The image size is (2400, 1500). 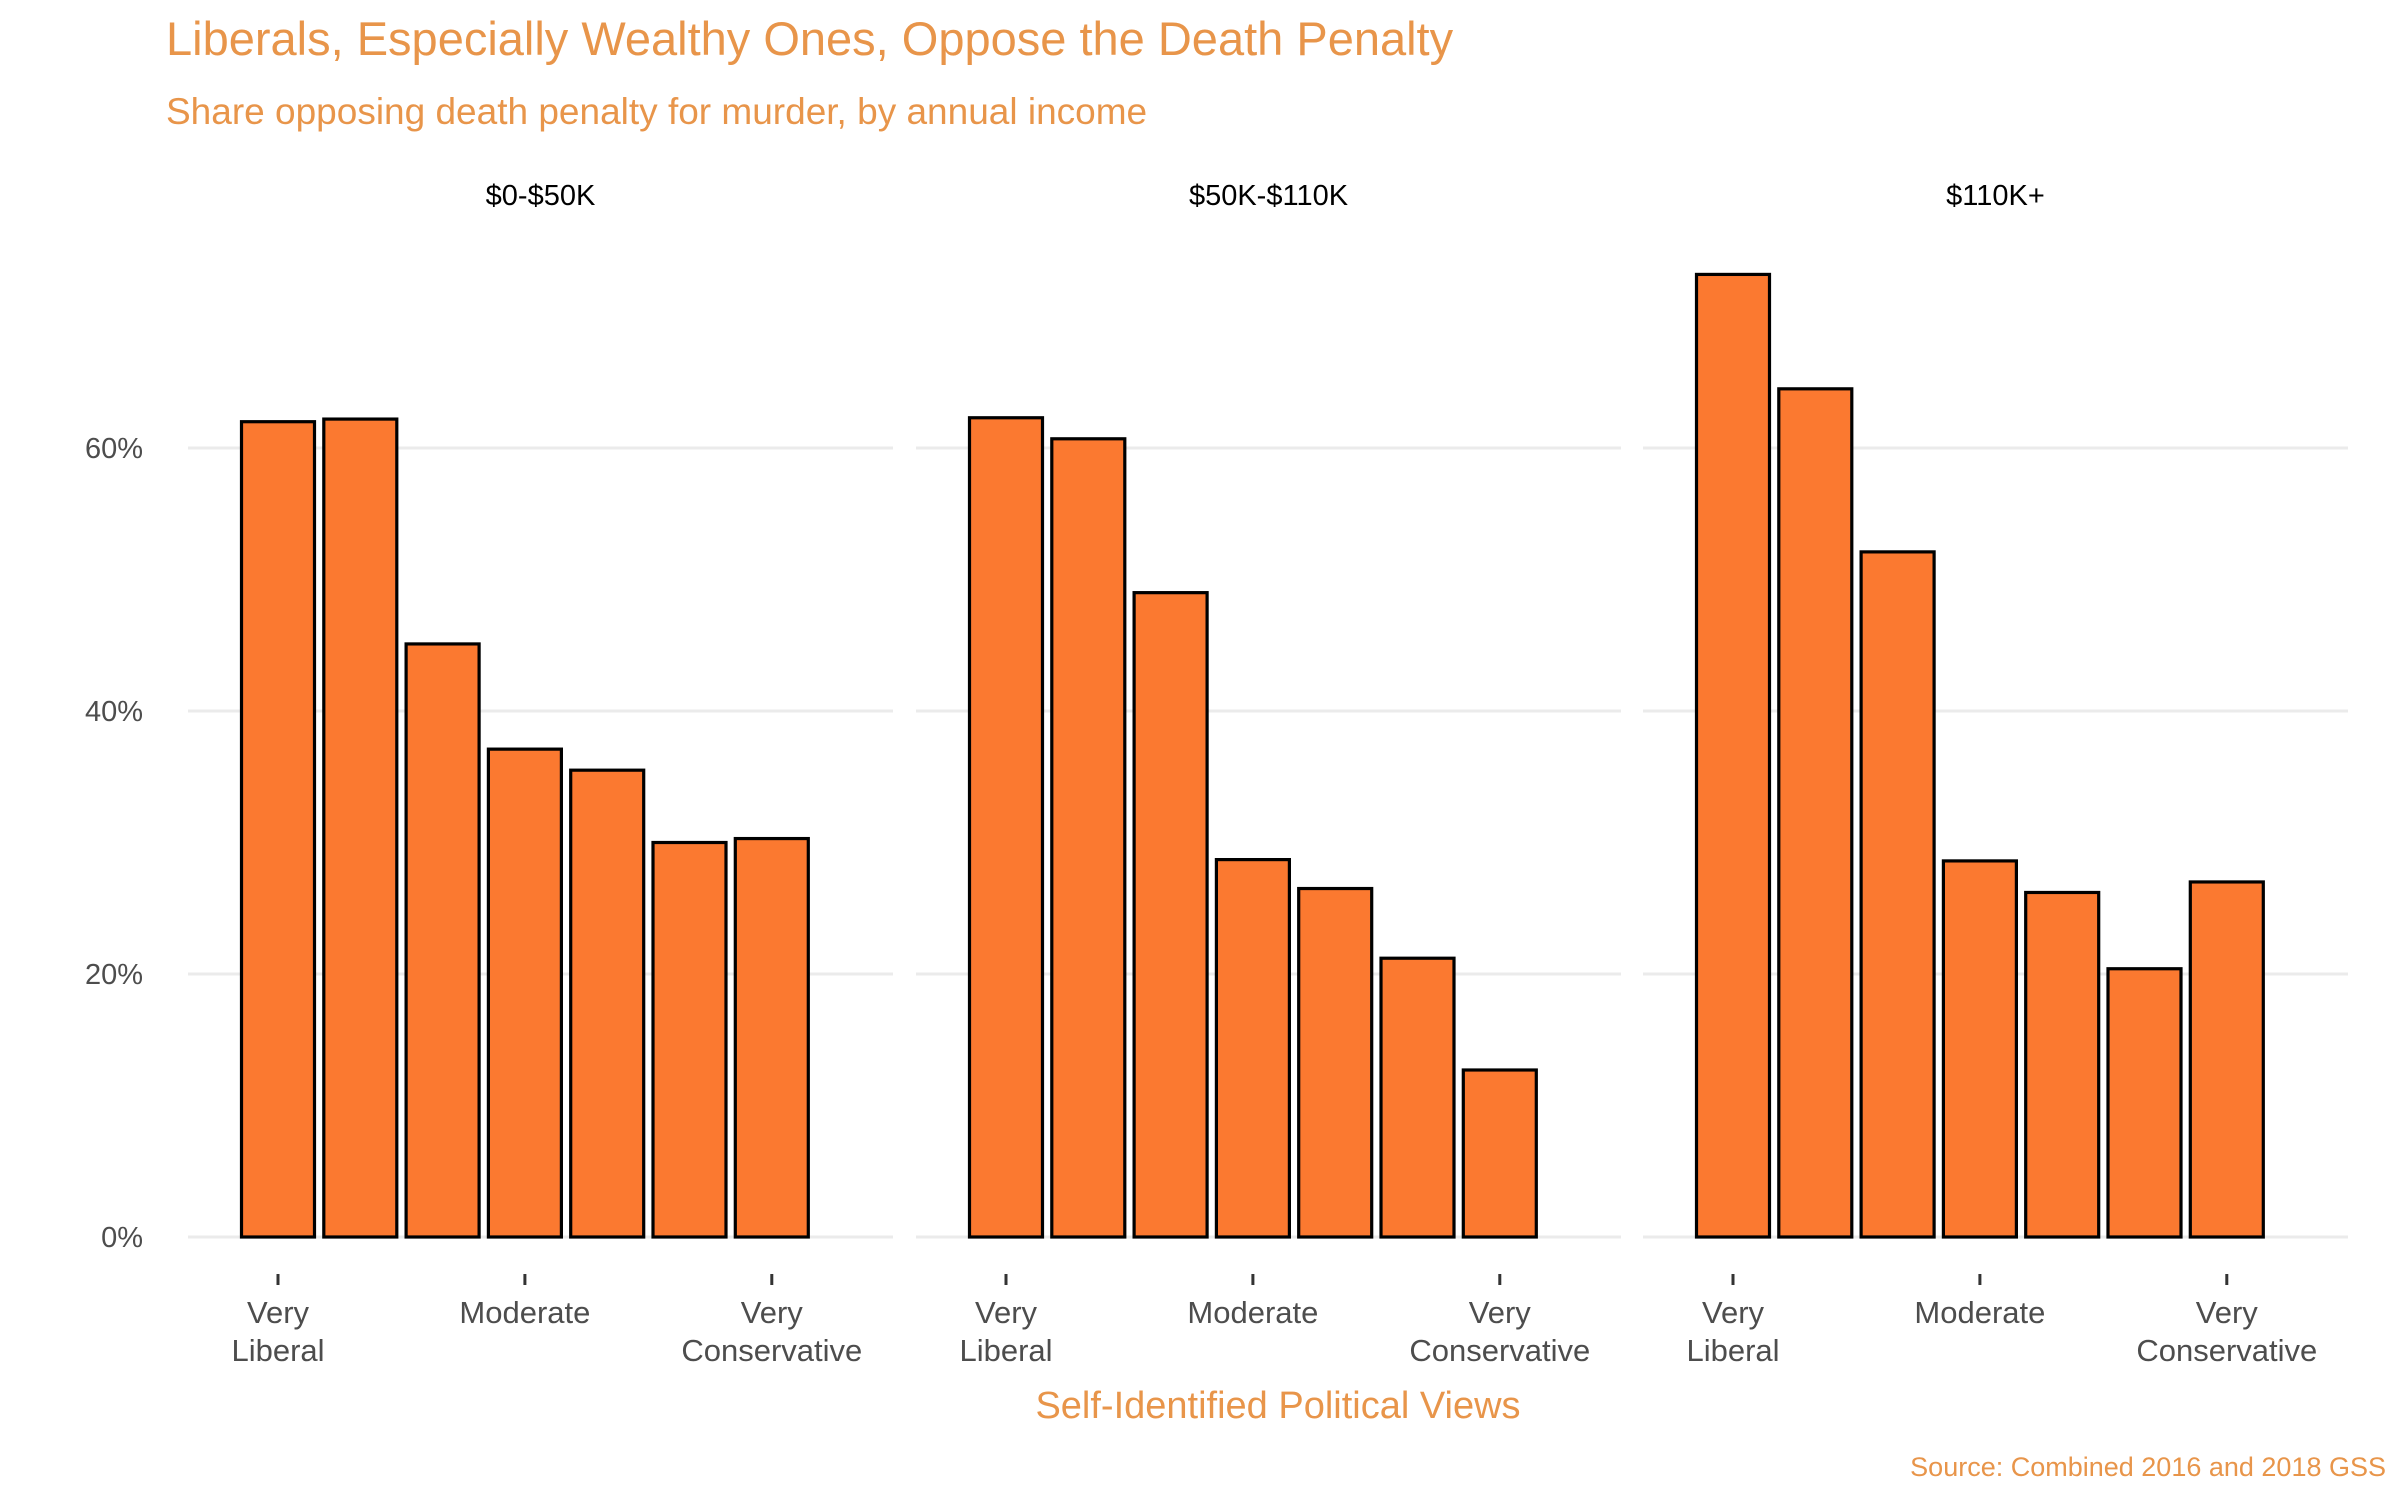 I want to click on facet-label: $110K+, so click(x=1995, y=196).